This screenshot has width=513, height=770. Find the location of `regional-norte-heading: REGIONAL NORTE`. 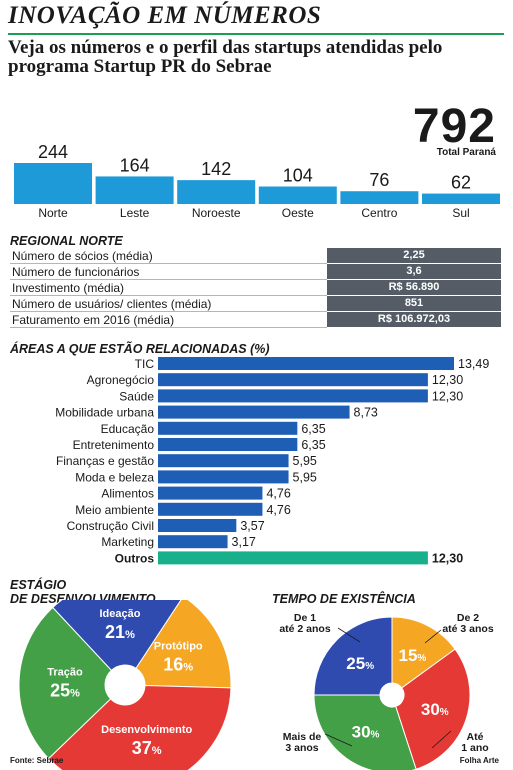

regional-norte-heading: REGIONAL NORTE is located at coordinates (66, 241).